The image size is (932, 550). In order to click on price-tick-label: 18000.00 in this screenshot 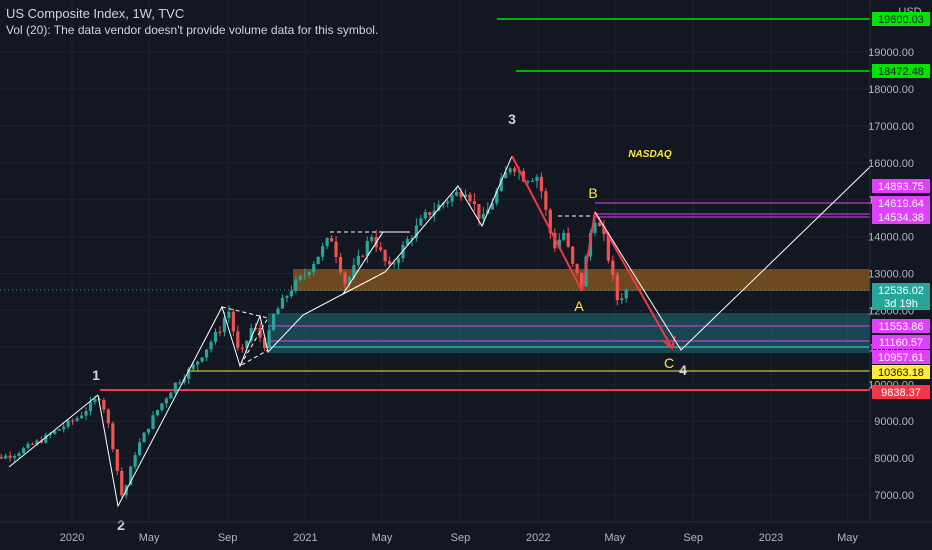, I will do `click(891, 90)`.